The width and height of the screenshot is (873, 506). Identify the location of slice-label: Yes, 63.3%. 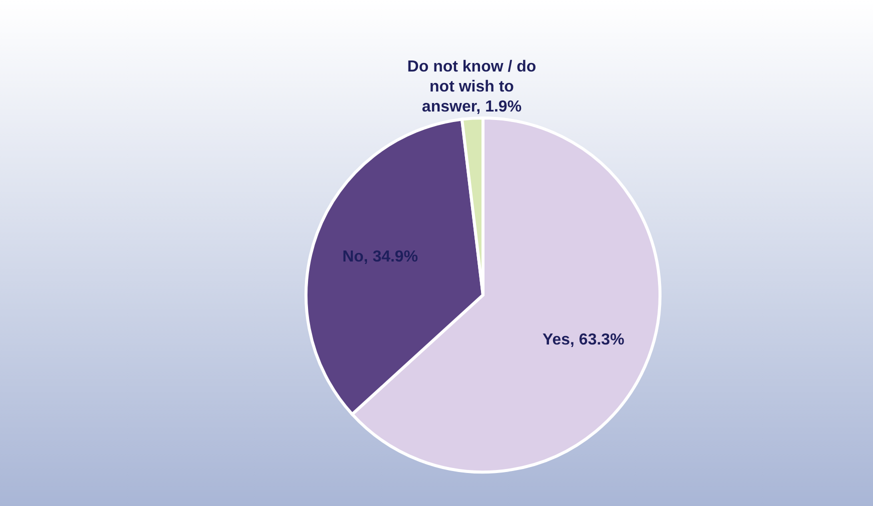
(583, 339).